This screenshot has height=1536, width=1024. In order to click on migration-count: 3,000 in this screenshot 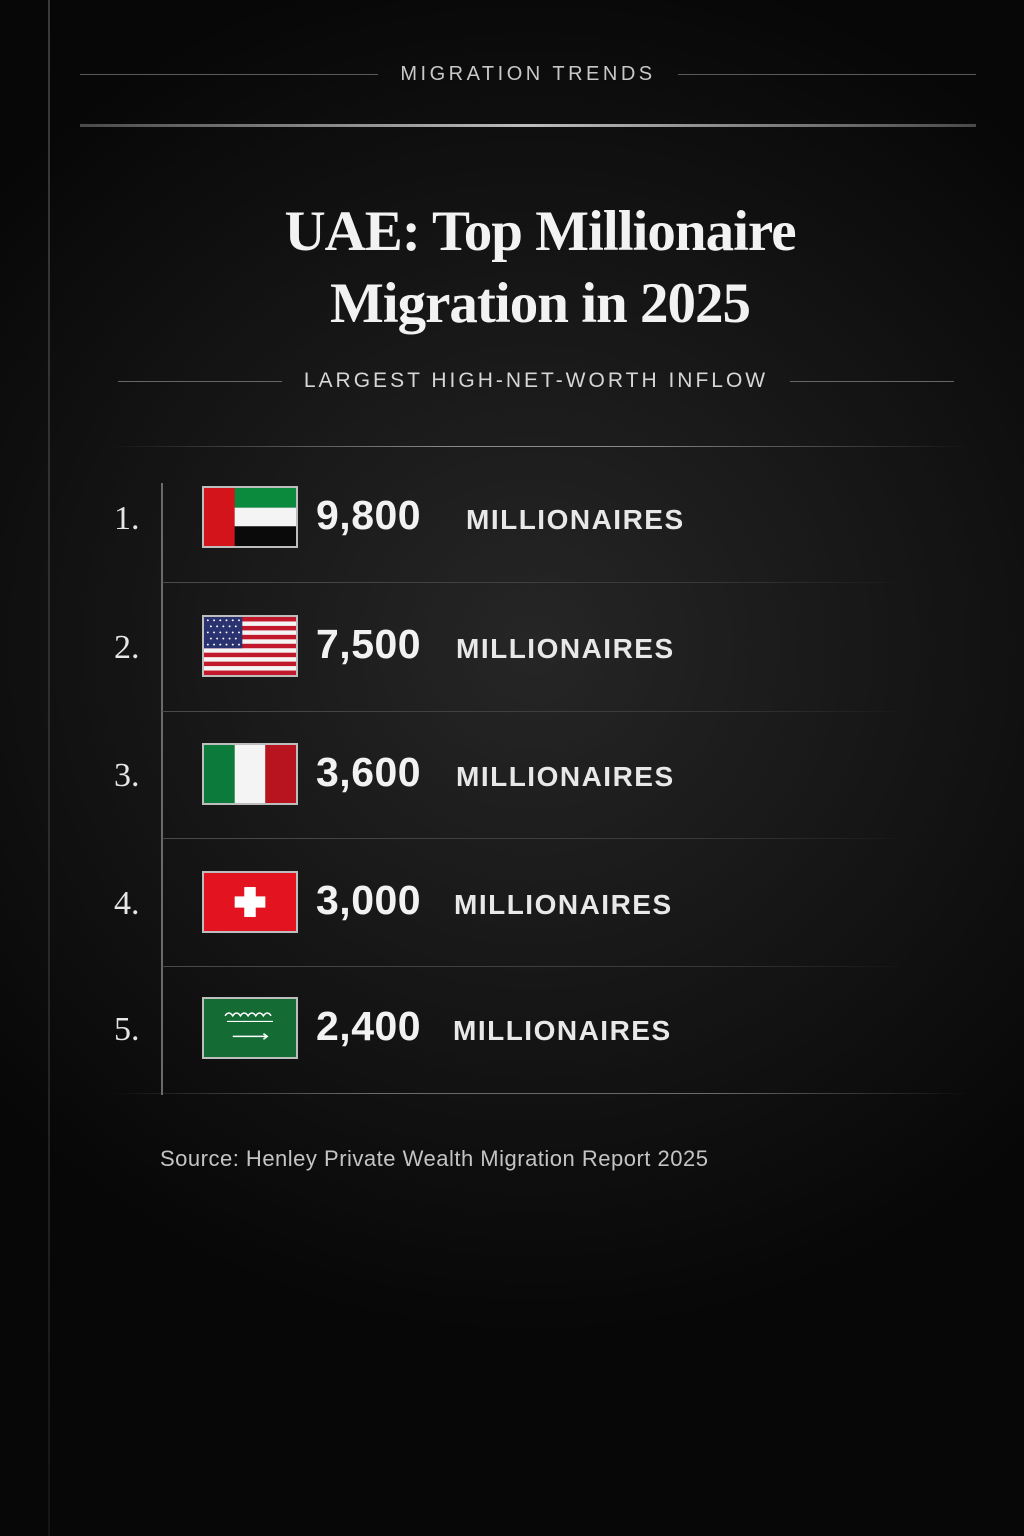, I will do `click(369, 900)`.